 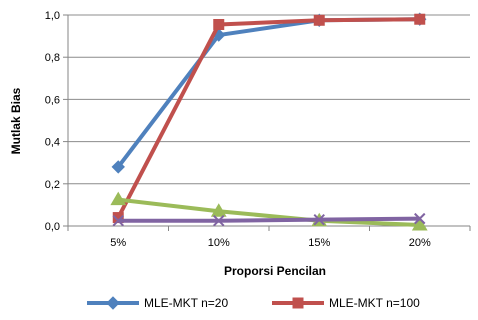 What do you see at coordinates (16, 120) in the screenshot?
I see `y-axis-title: Mutlak Bias` at bounding box center [16, 120].